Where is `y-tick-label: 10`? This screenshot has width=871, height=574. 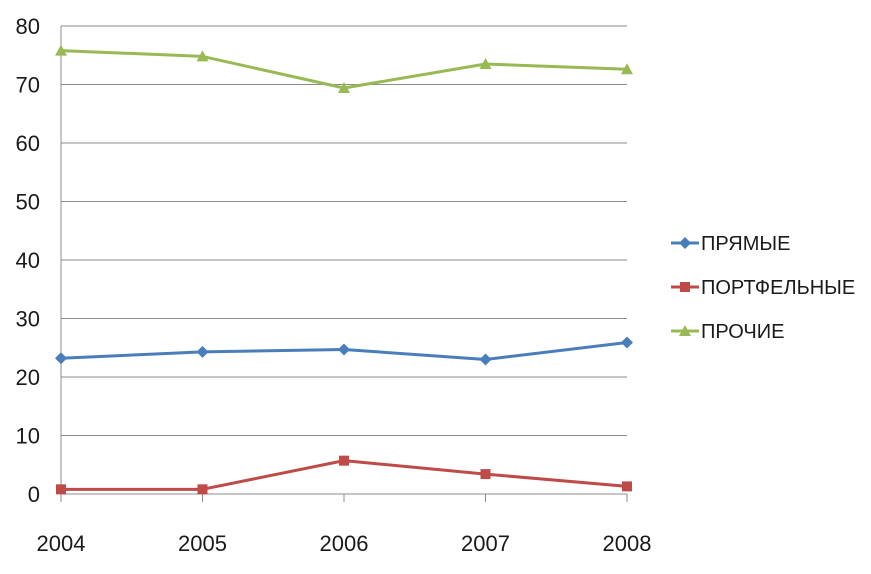
y-tick-label: 10 is located at coordinates (28, 436).